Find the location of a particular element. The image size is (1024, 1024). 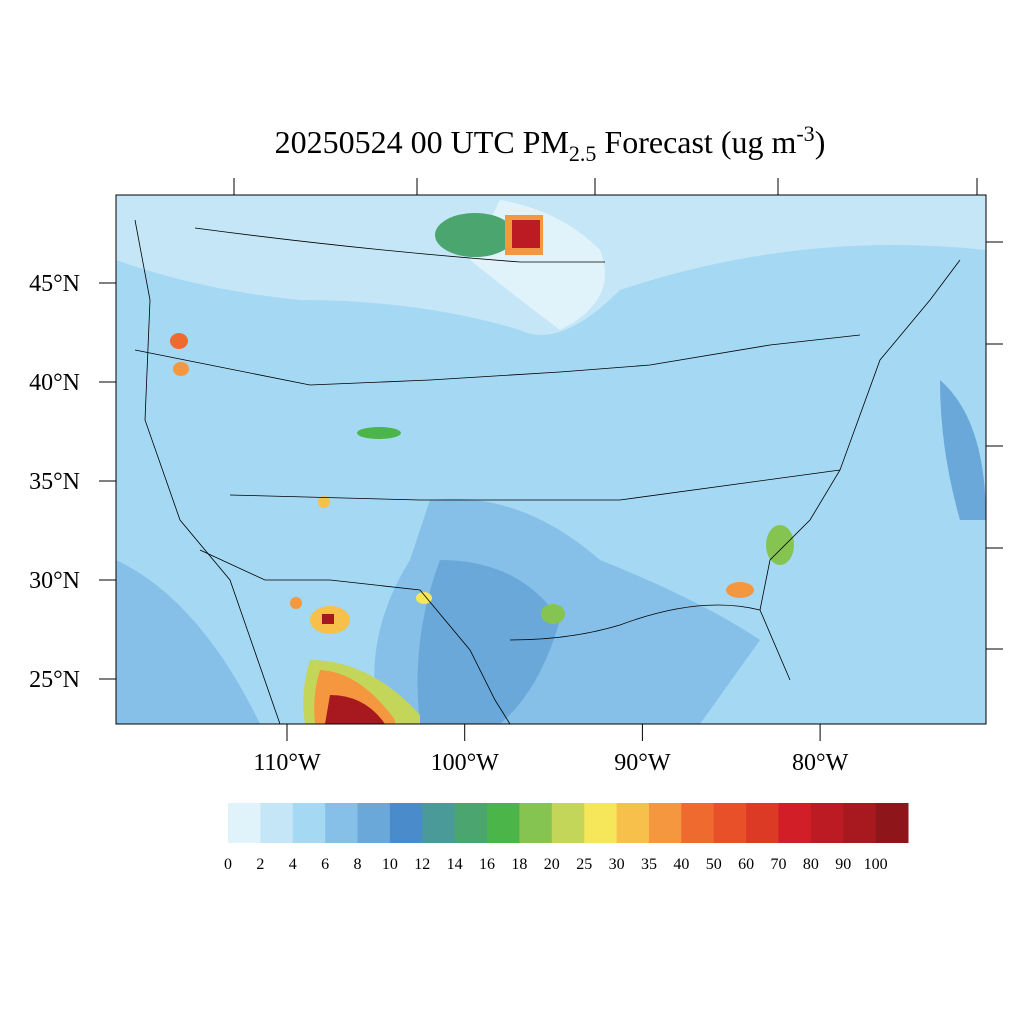

lat-label: 35°N is located at coordinates (54, 482).